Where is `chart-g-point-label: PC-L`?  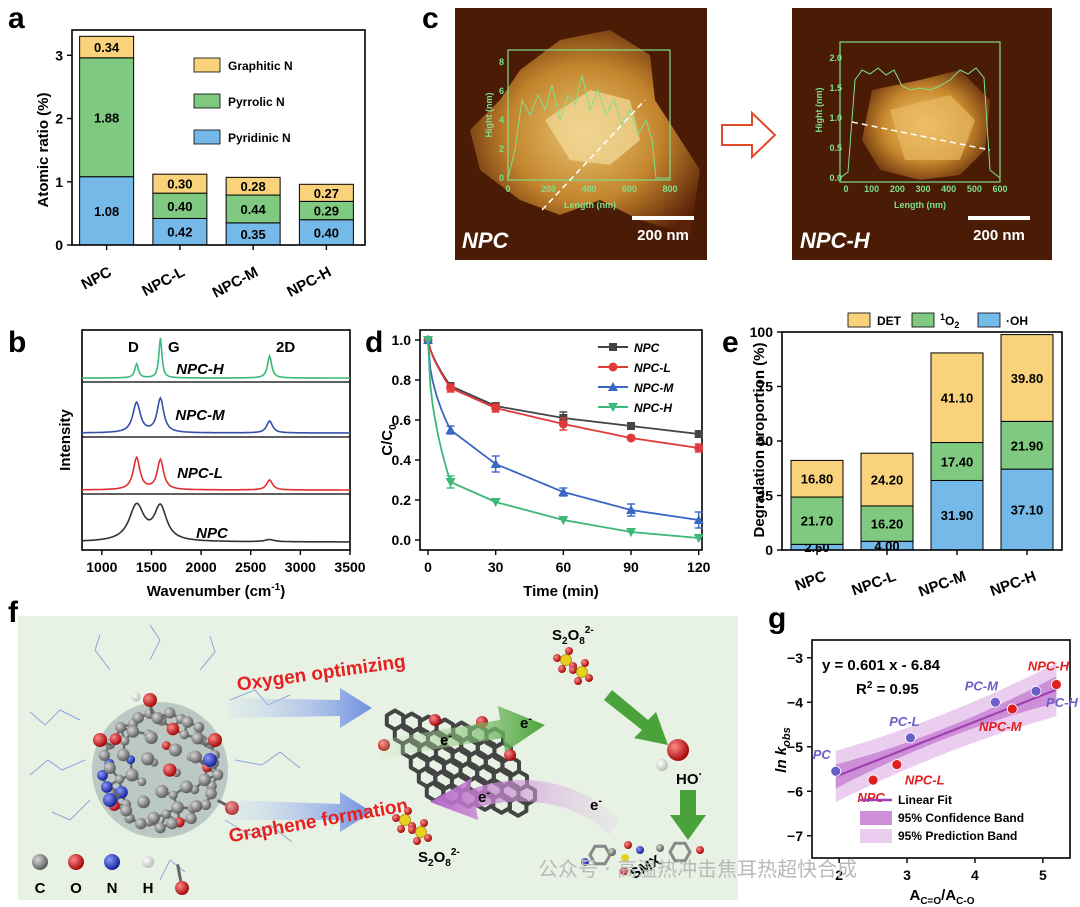 chart-g-point-label: PC-L is located at coordinates (904, 721).